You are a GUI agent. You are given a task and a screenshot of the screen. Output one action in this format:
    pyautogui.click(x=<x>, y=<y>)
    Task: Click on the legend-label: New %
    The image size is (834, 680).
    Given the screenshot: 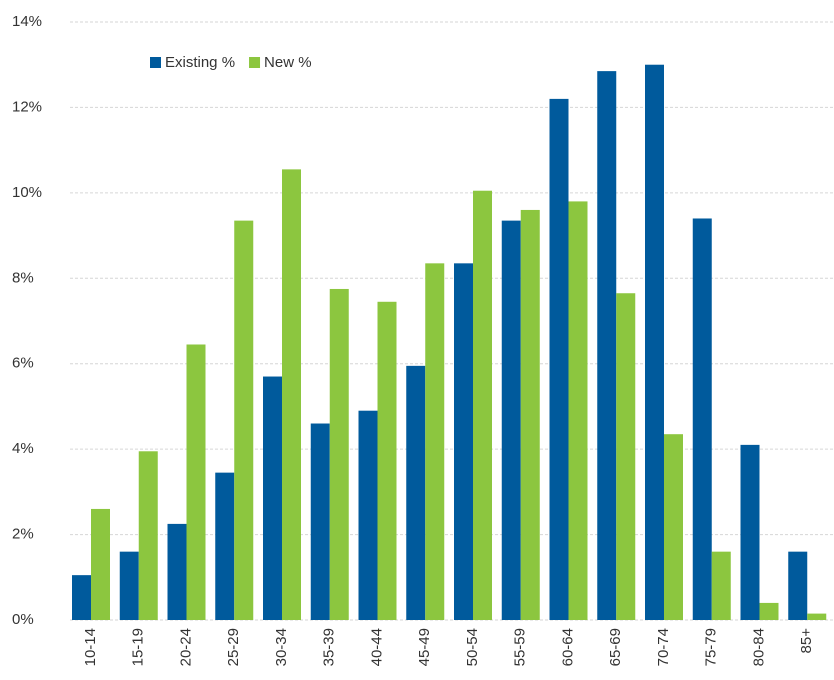 What is the action you would take?
    pyautogui.click(x=288, y=62)
    